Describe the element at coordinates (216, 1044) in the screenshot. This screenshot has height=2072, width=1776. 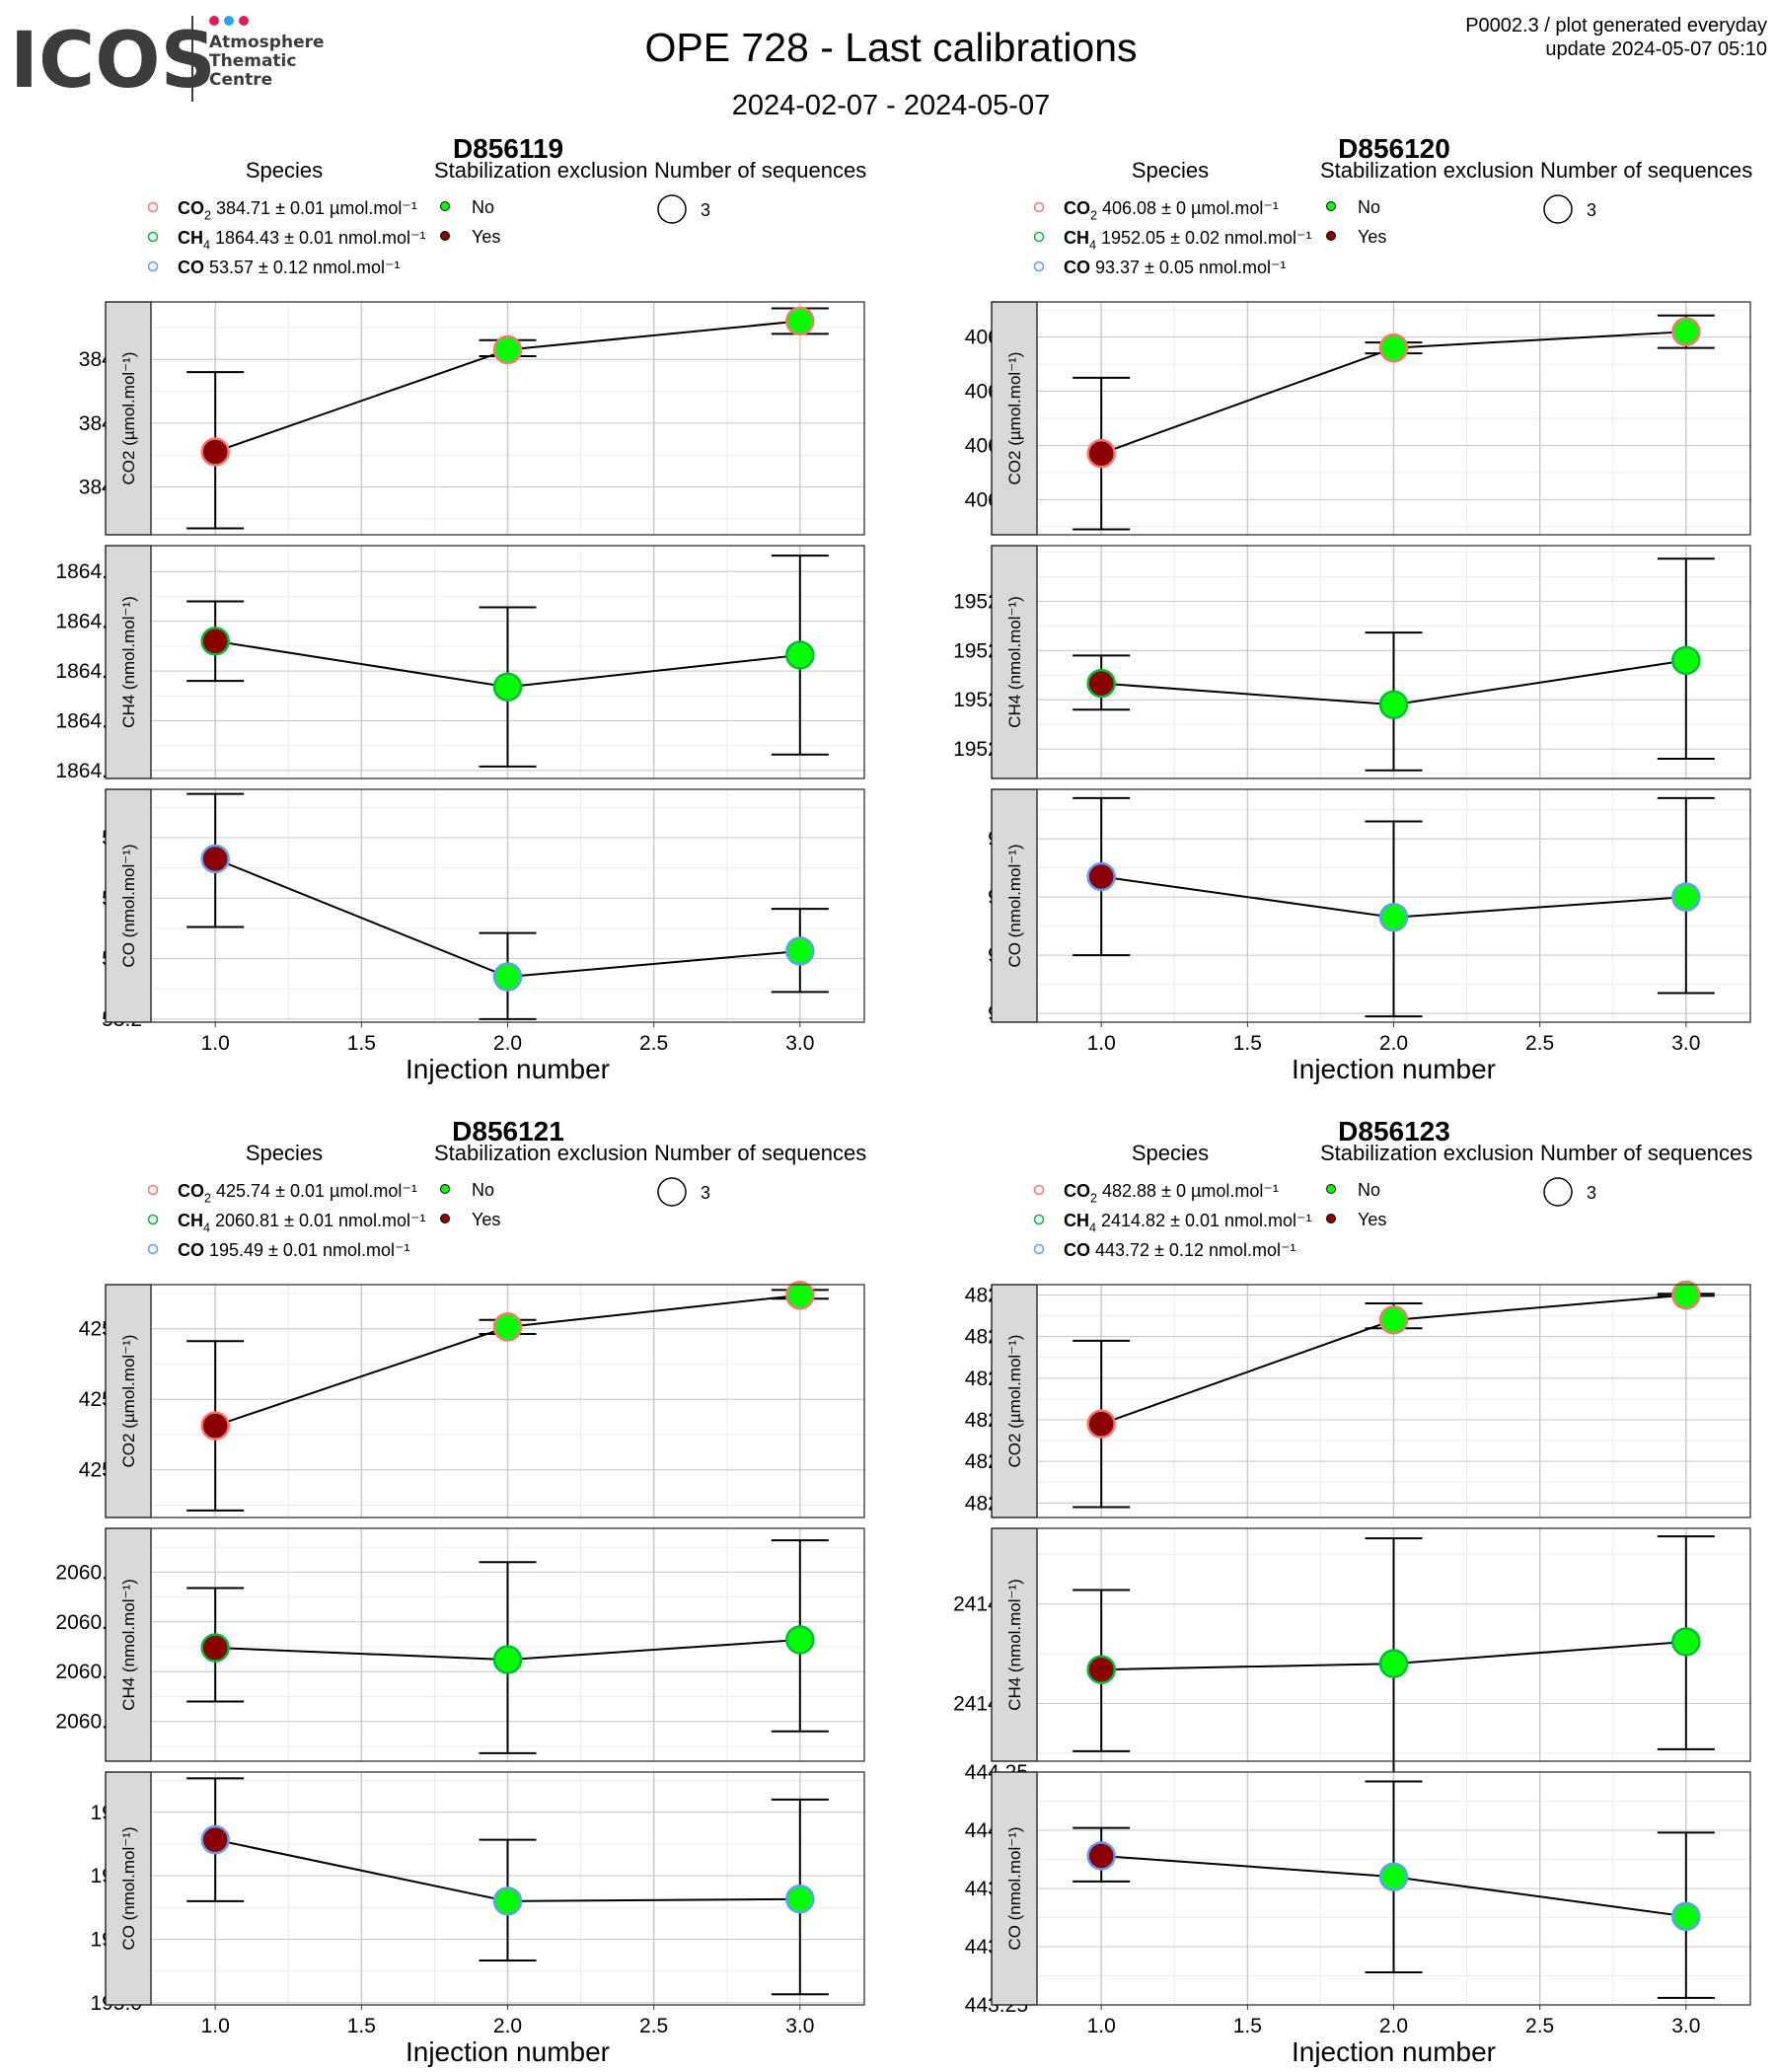
I see `x-tick-label: 1.0` at that location.